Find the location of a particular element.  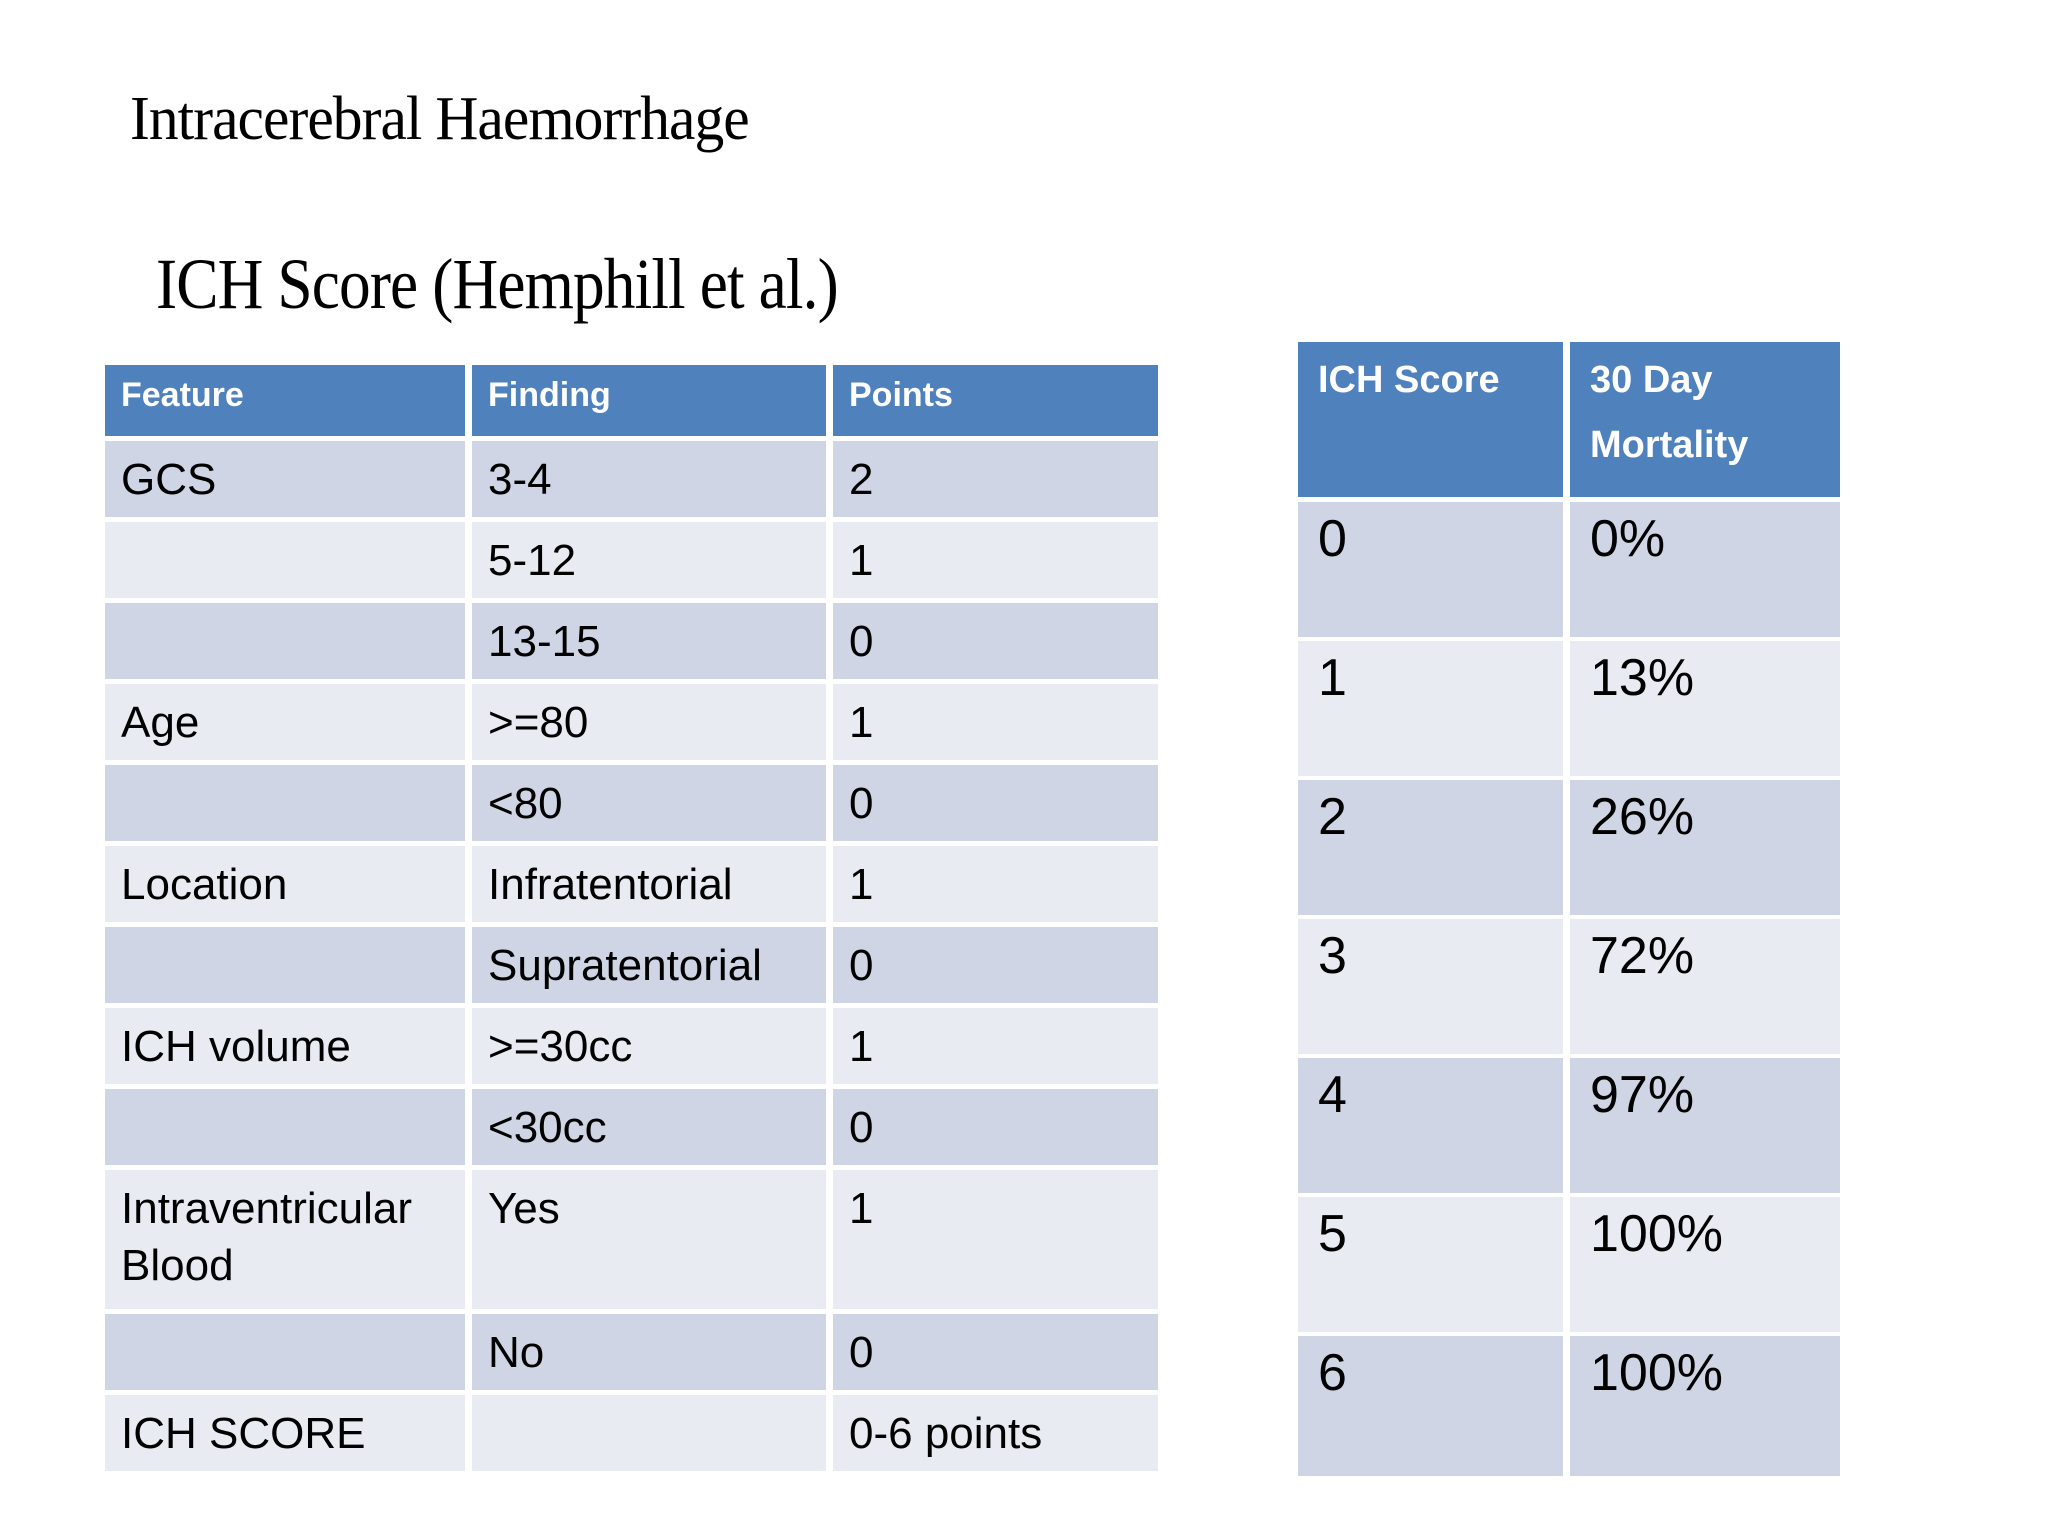

cell-feature: Intraventricular Blood is located at coordinates (288, 1242).